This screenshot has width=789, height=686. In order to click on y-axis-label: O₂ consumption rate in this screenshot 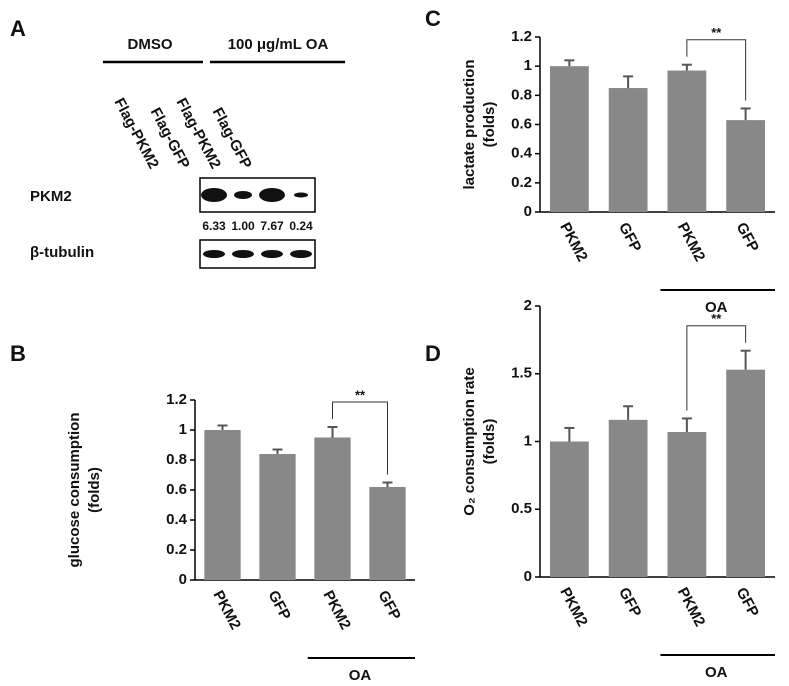, I will do `click(469, 441)`.